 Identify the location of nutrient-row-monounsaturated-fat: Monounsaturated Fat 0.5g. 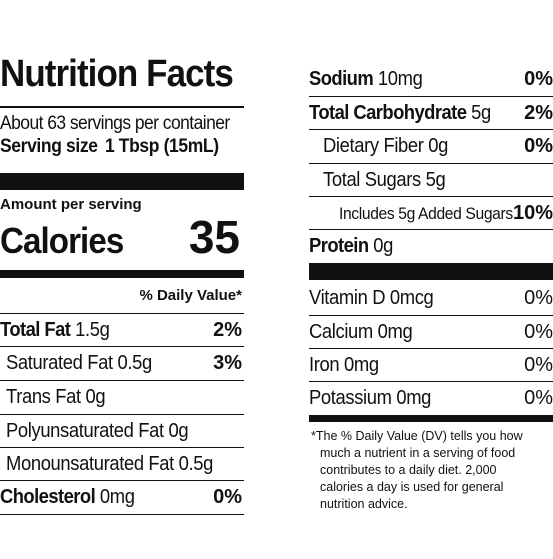
(122, 464).